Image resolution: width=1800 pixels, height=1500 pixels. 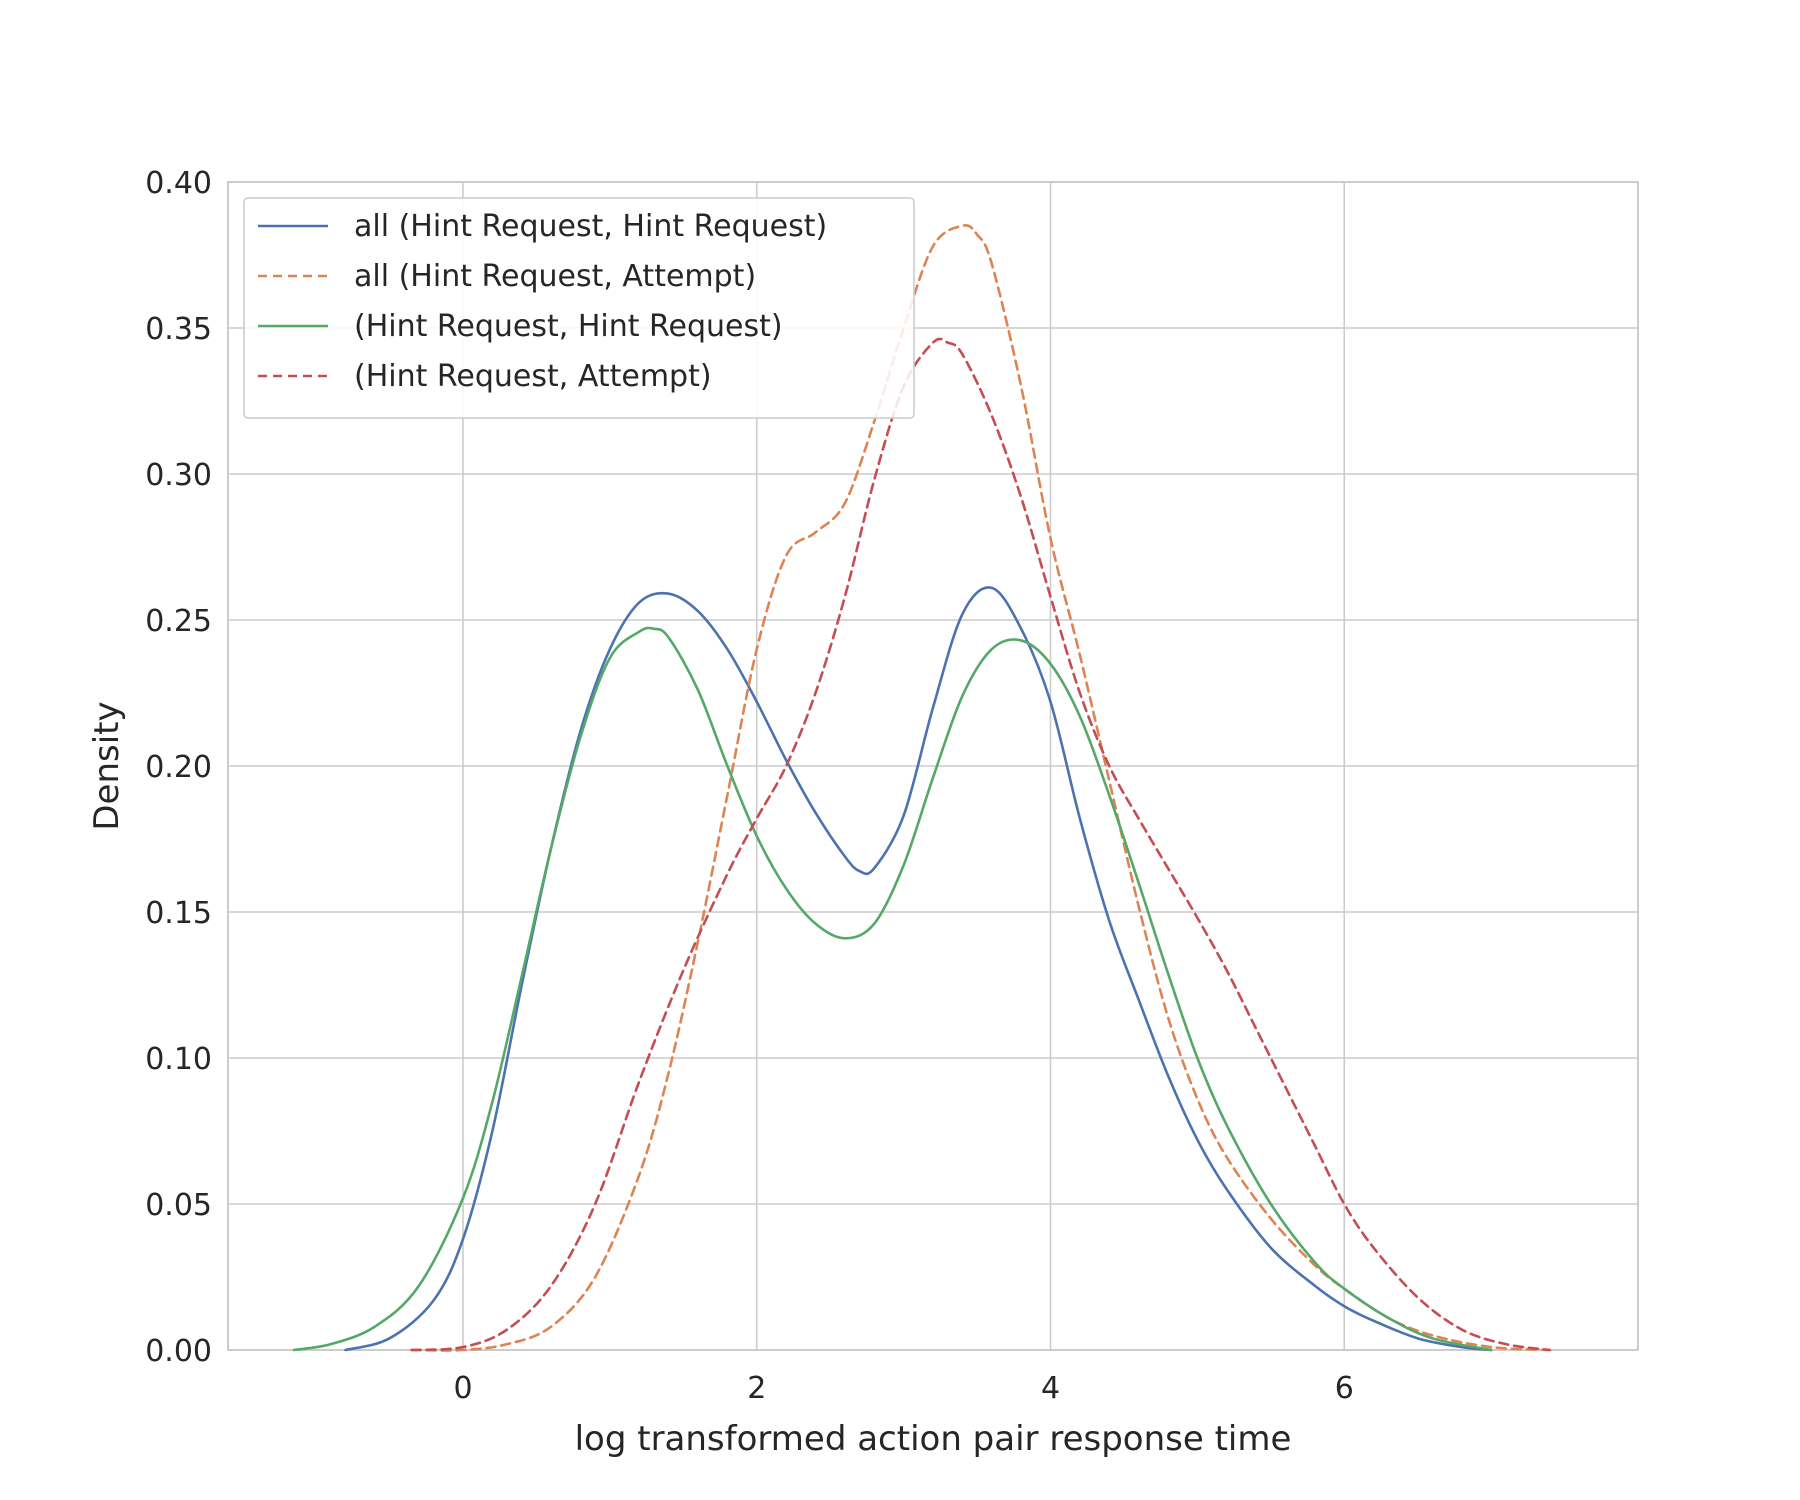 What do you see at coordinates (178, 1205) in the screenshot?
I see `y-tick-label: 0.05` at bounding box center [178, 1205].